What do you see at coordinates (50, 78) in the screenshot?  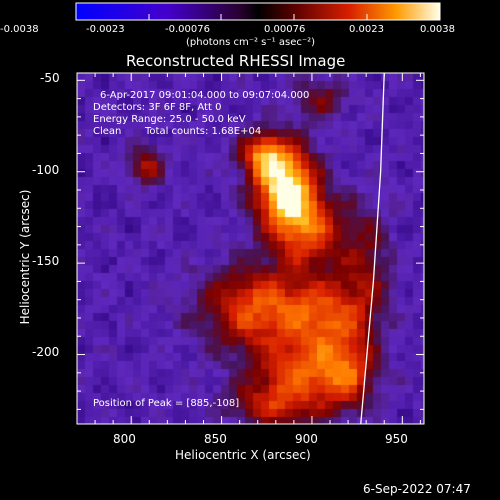 I see `y-tick-label: -50` at bounding box center [50, 78].